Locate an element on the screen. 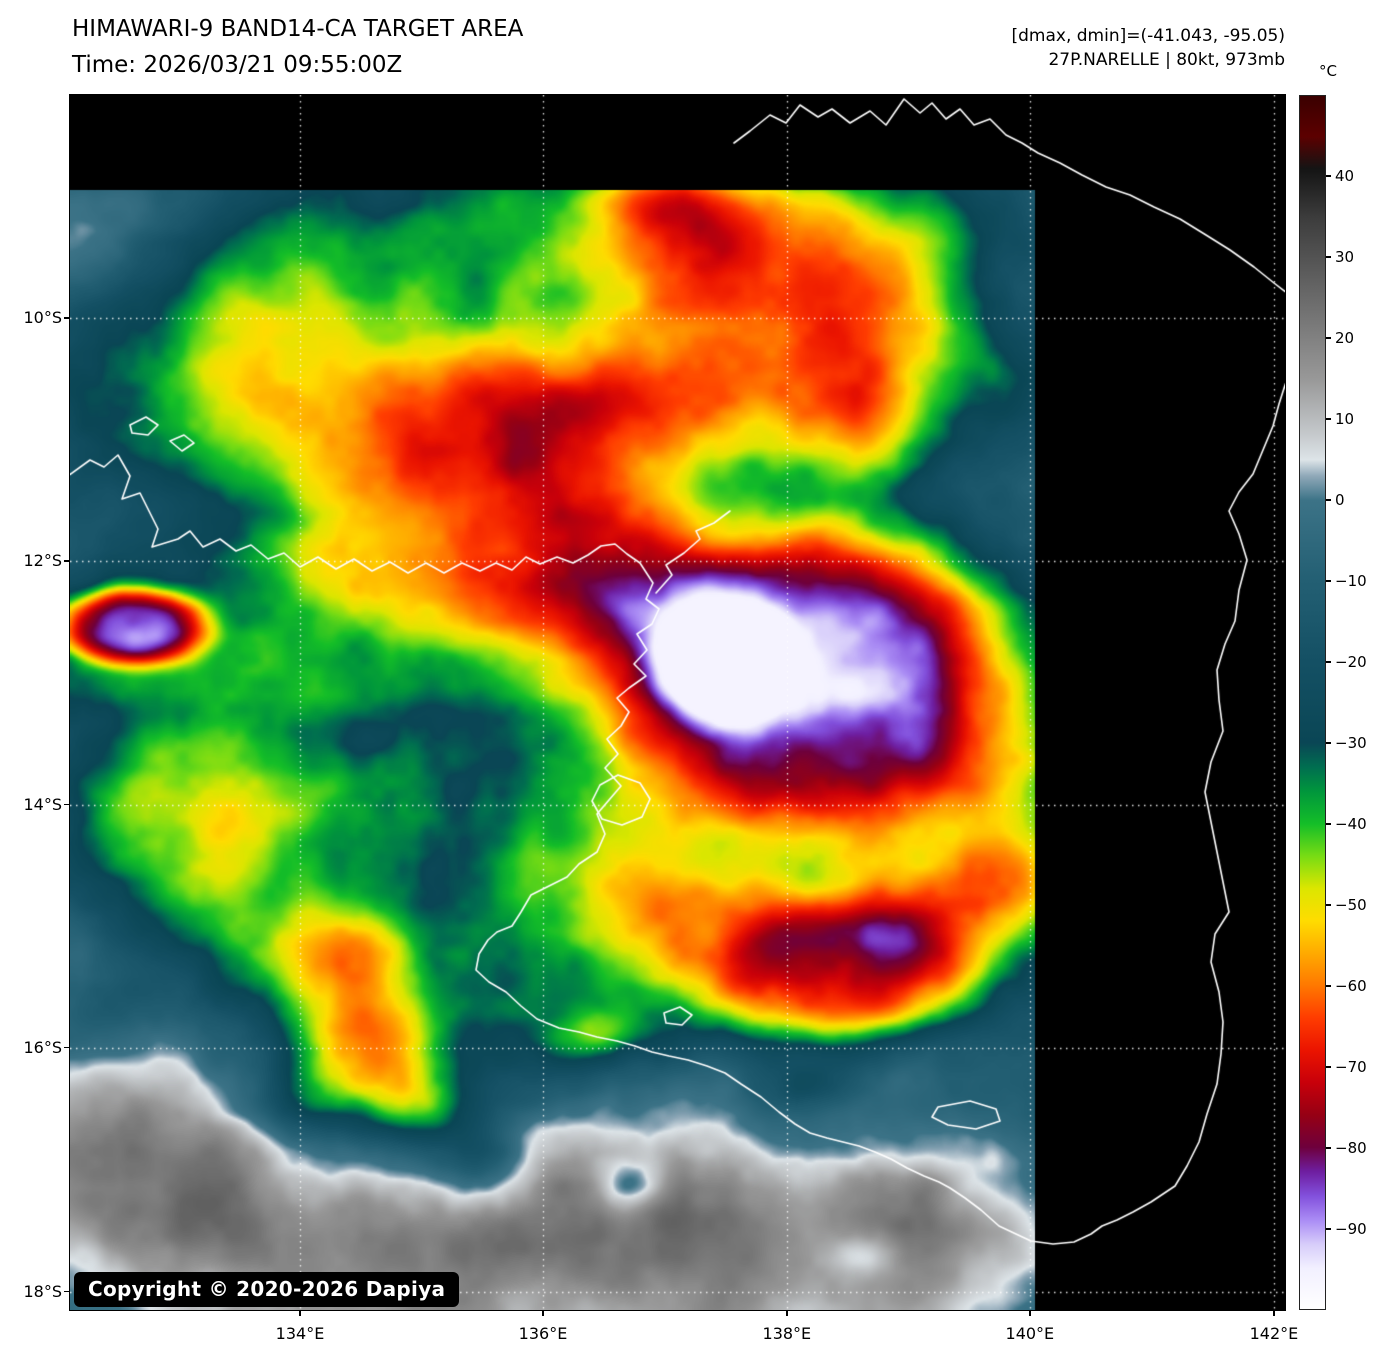 This screenshot has width=1388, height=1359. lat-tick-label: 14°S is located at coordinates (42, 804).